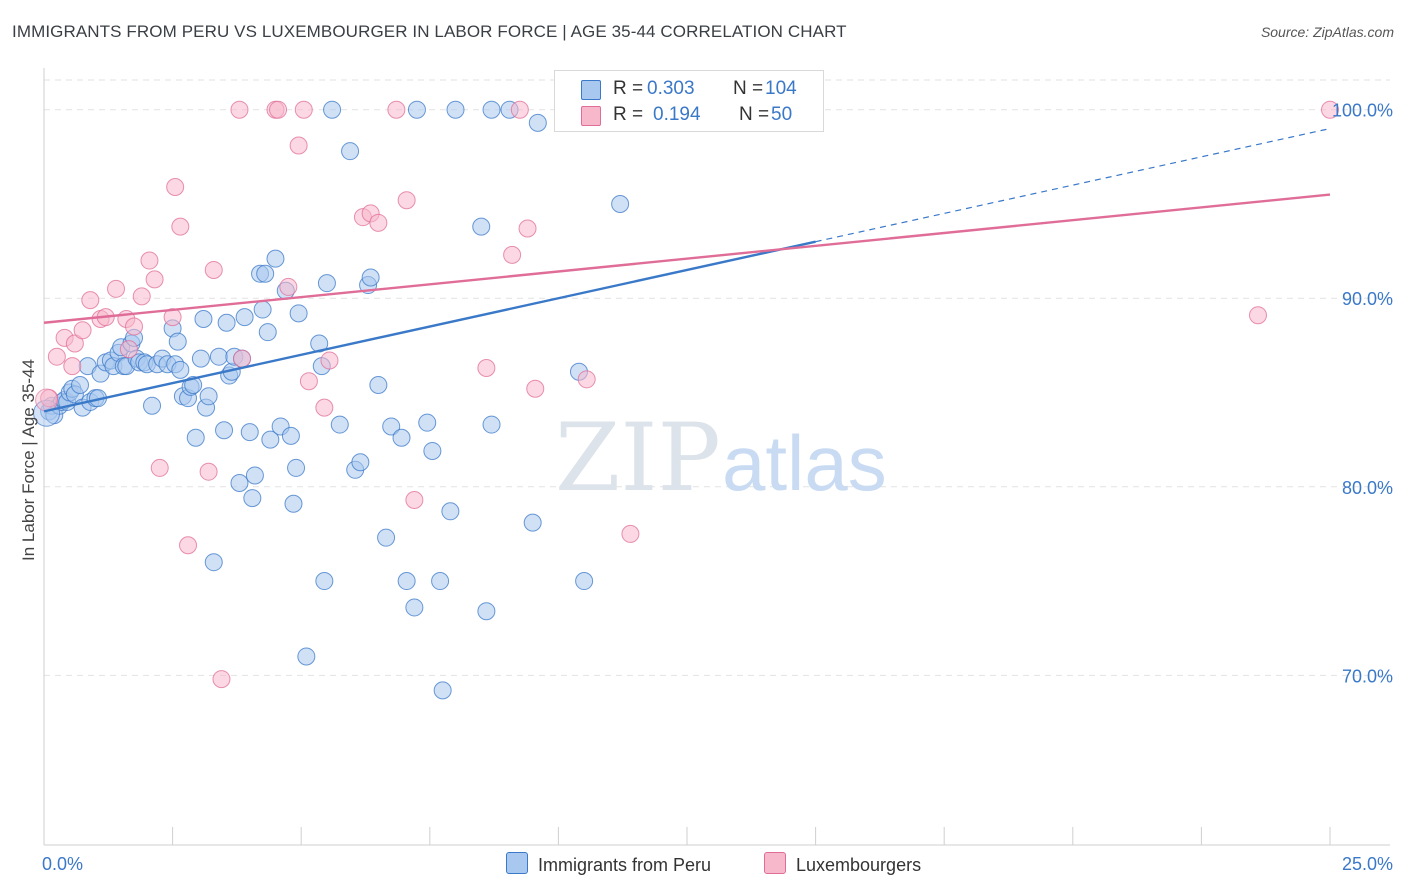  Describe the element at coordinates (842, 864) in the screenshot. I see `legend-item-luxembourgers: Luxembourgers` at that location.